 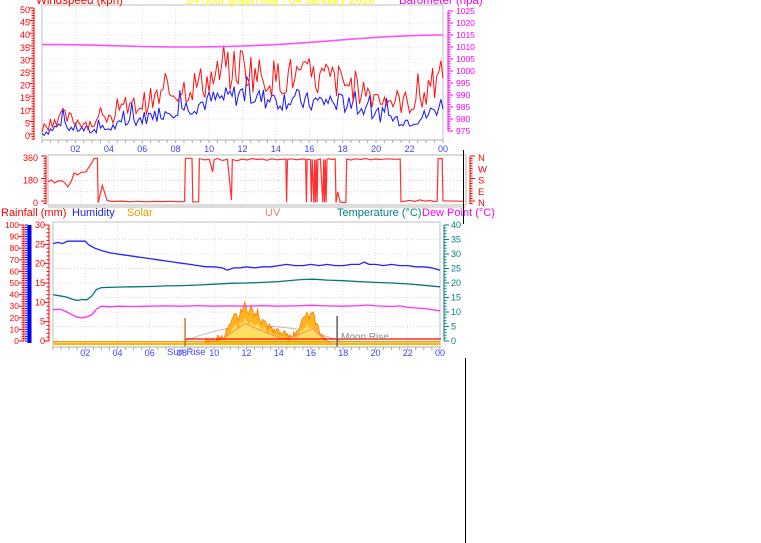 I want to click on rain-outer-tick-label: 0, so click(x=16, y=341).